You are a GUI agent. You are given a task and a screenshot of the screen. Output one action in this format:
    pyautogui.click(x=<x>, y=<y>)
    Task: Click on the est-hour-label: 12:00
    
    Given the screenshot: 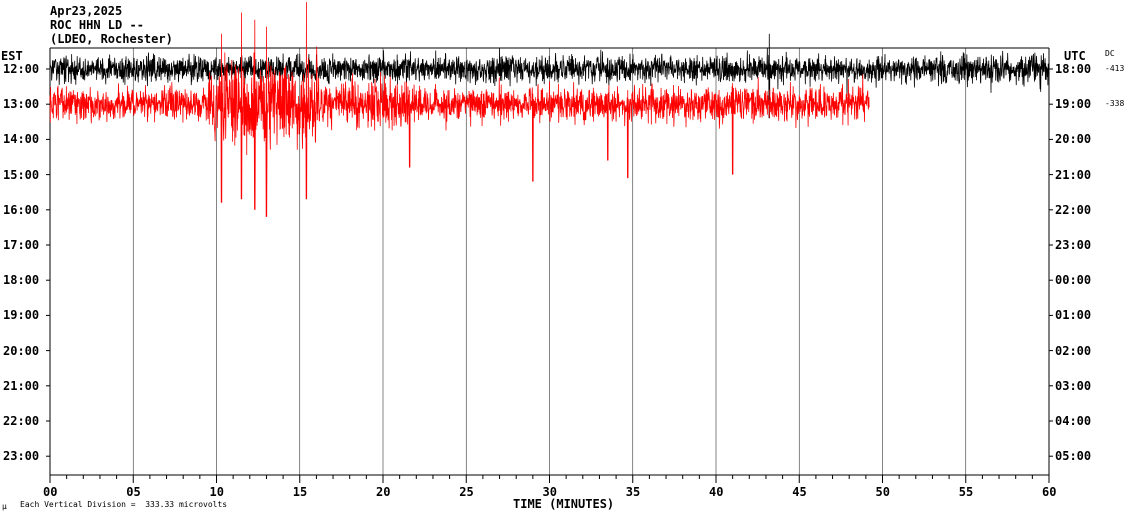 What is the action you would take?
    pyautogui.click(x=21, y=69)
    